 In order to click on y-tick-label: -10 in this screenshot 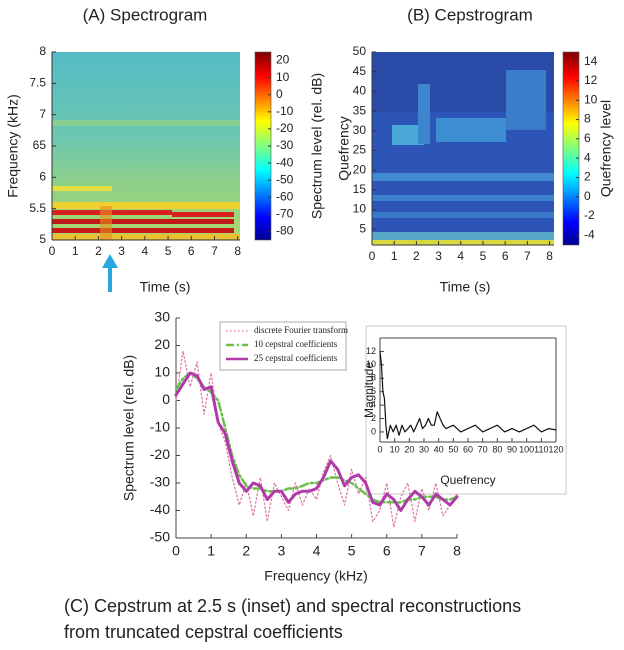, I will do `click(160, 427)`.